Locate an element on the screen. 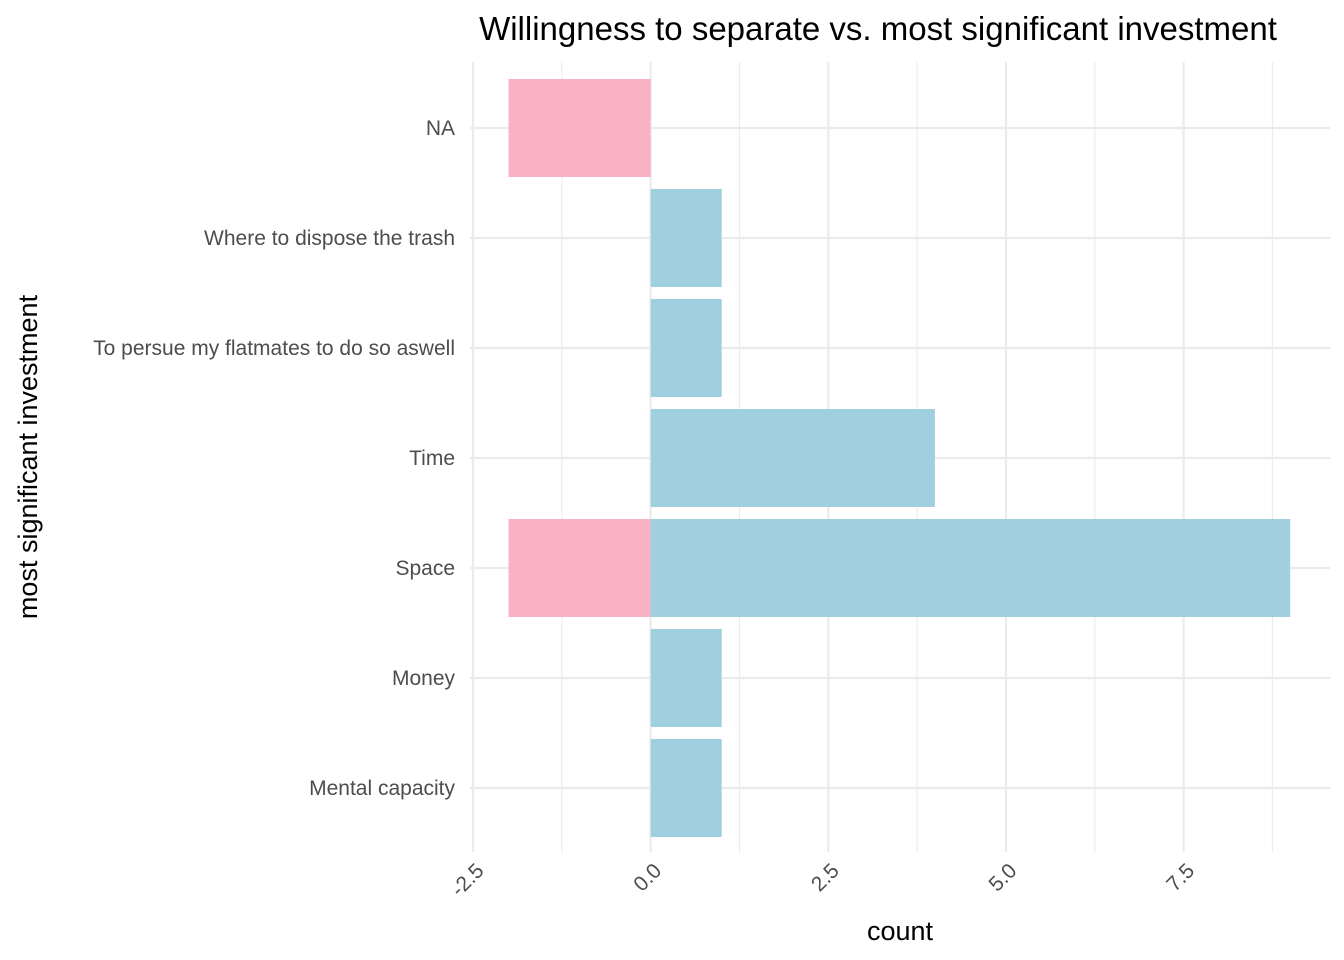 Image resolution: width=1344 pixels, height=960 pixels. x-tick-labels: -2.5 0.0 2.5 5.0 7.5 is located at coordinates (823, 880).